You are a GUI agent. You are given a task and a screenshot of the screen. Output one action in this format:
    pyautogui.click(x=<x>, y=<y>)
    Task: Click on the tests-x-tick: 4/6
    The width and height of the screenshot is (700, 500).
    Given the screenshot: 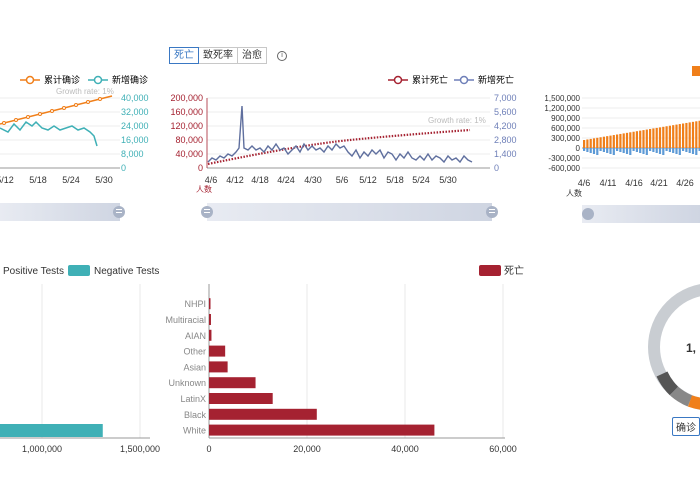 What is the action you would take?
    pyautogui.click(x=584, y=183)
    